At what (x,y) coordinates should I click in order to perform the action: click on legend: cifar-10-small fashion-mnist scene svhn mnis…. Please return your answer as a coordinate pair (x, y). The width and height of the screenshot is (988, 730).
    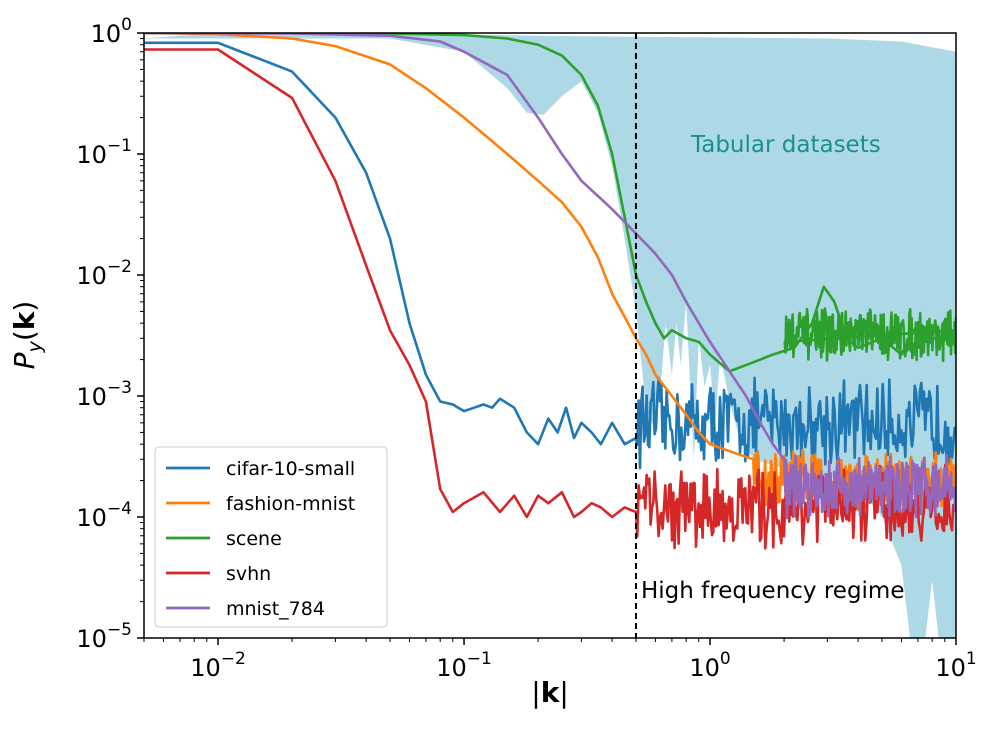
    Looking at the image, I should click on (271, 537).